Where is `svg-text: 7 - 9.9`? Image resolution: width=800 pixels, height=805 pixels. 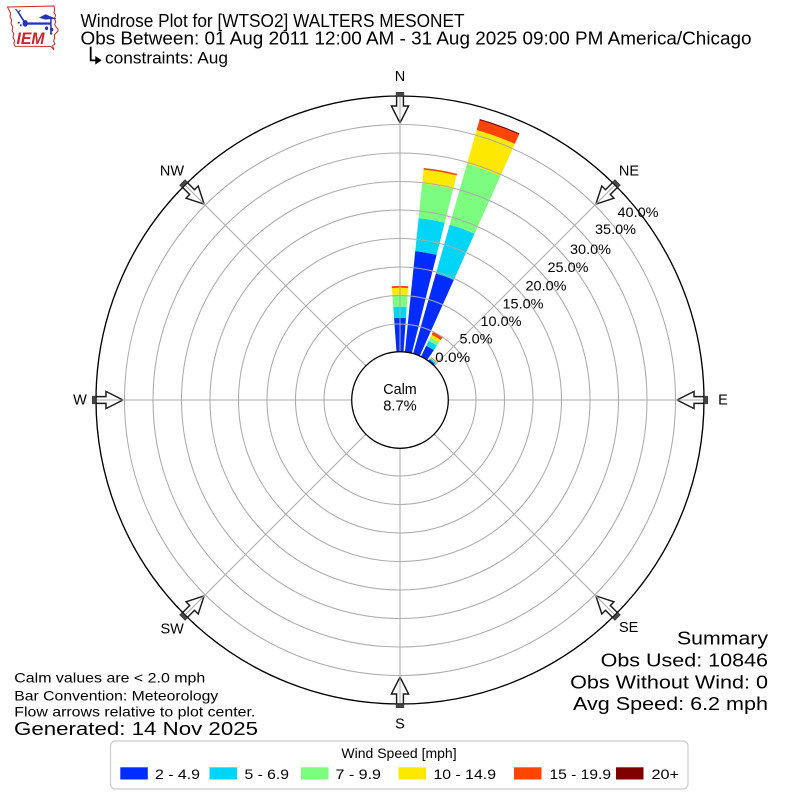 svg-text: 7 - 9.9 is located at coordinates (359, 774).